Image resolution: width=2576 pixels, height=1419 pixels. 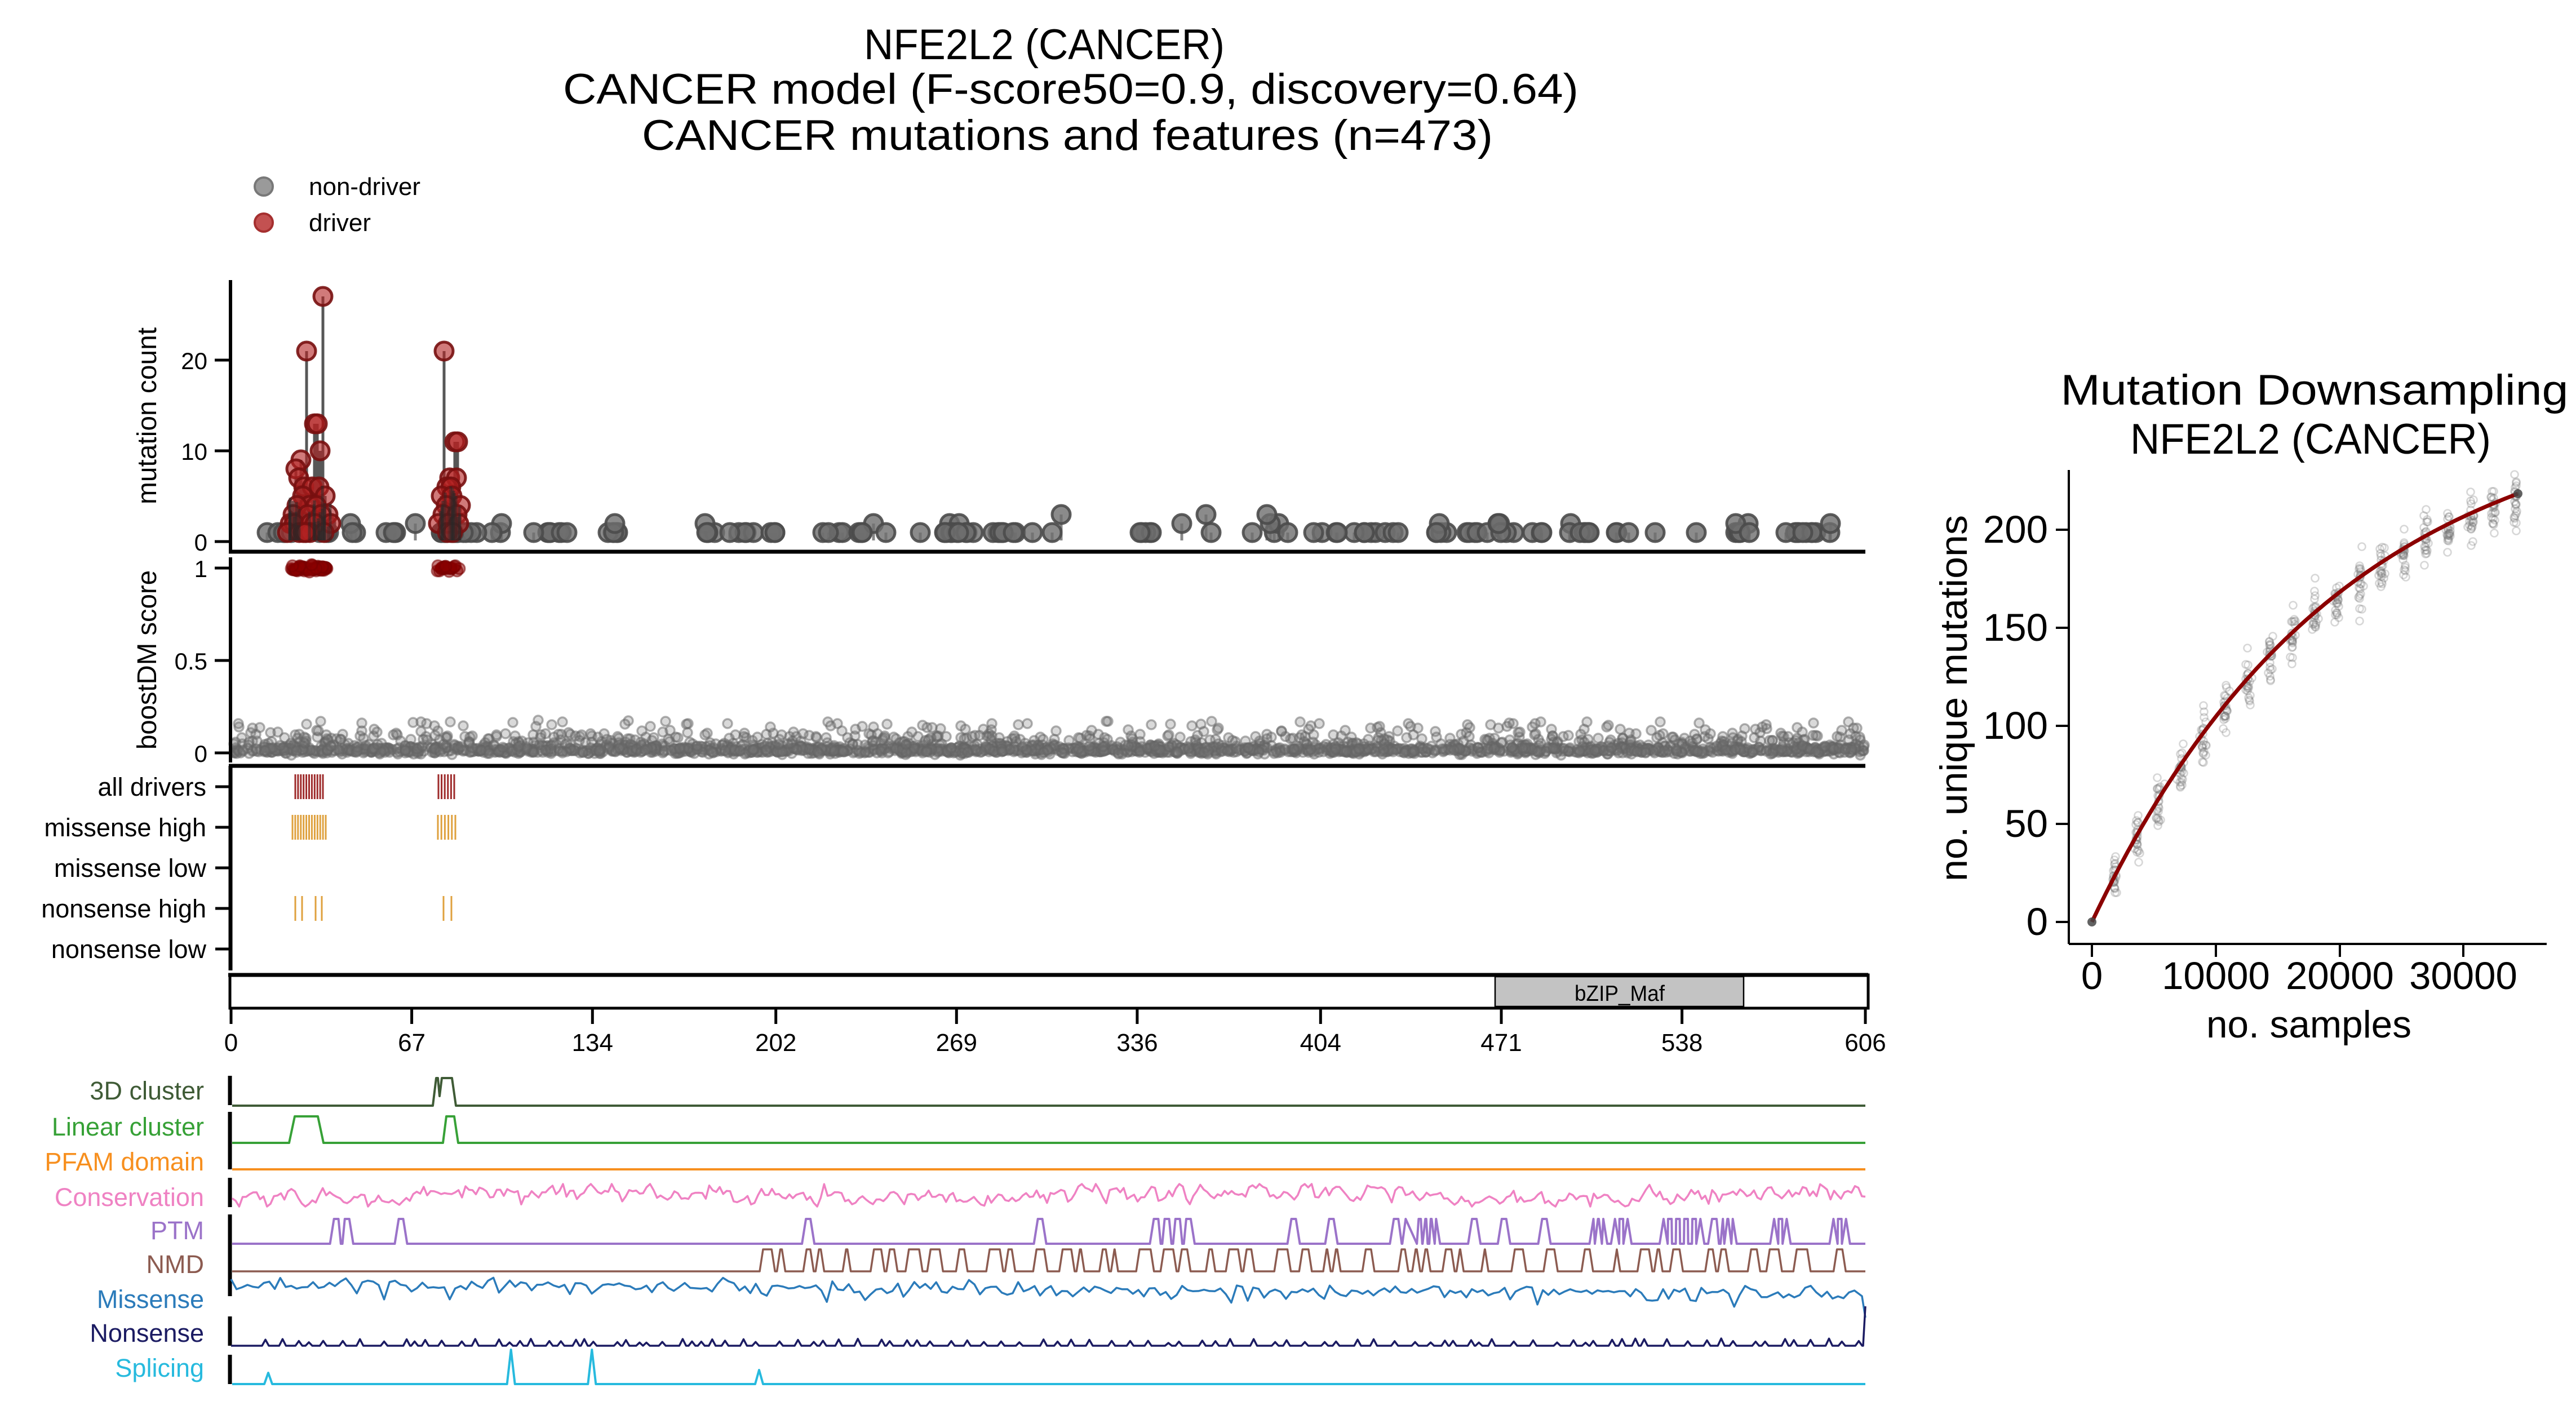 What do you see at coordinates (2016, 529) in the screenshot?
I see `svg-text: 200` at bounding box center [2016, 529].